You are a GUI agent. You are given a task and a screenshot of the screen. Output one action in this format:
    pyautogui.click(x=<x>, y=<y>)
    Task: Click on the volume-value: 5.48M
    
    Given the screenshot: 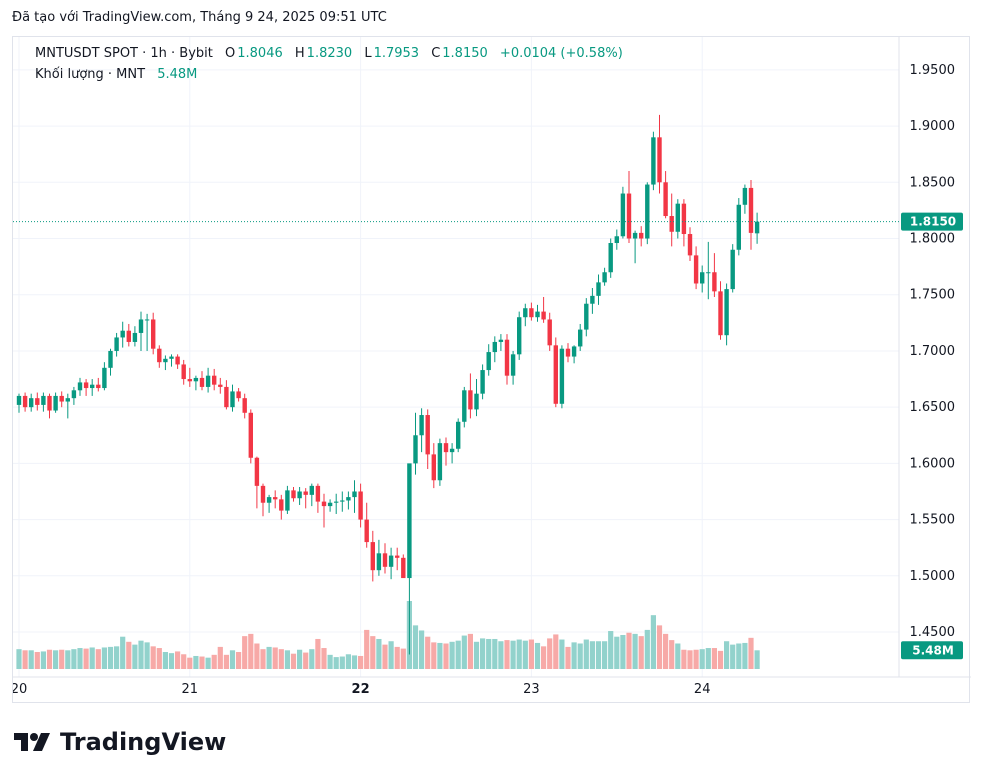 What is the action you would take?
    pyautogui.click(x=177, y=74)
    